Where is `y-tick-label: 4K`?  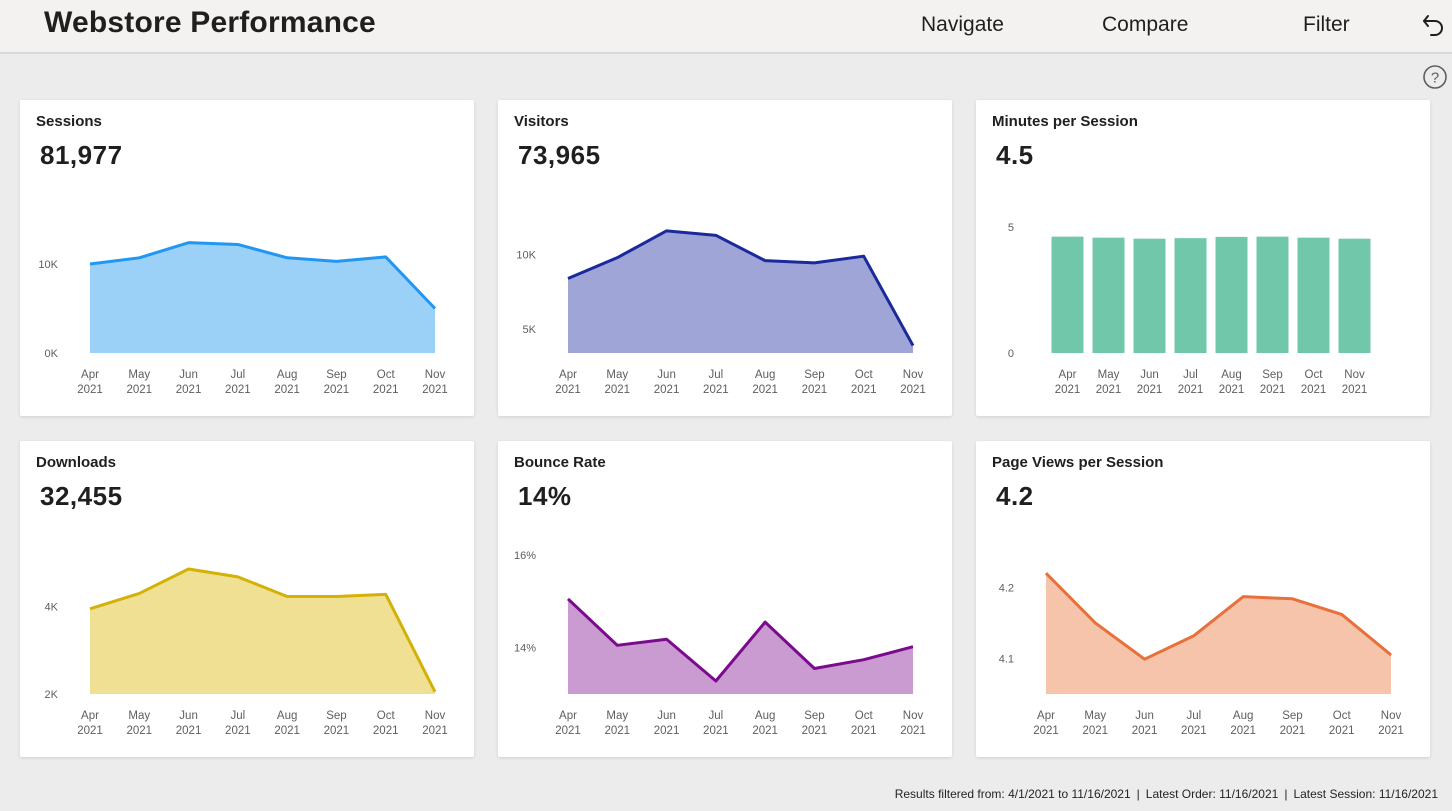
y-tick-label: 4K is located at coordinates (52, 608).